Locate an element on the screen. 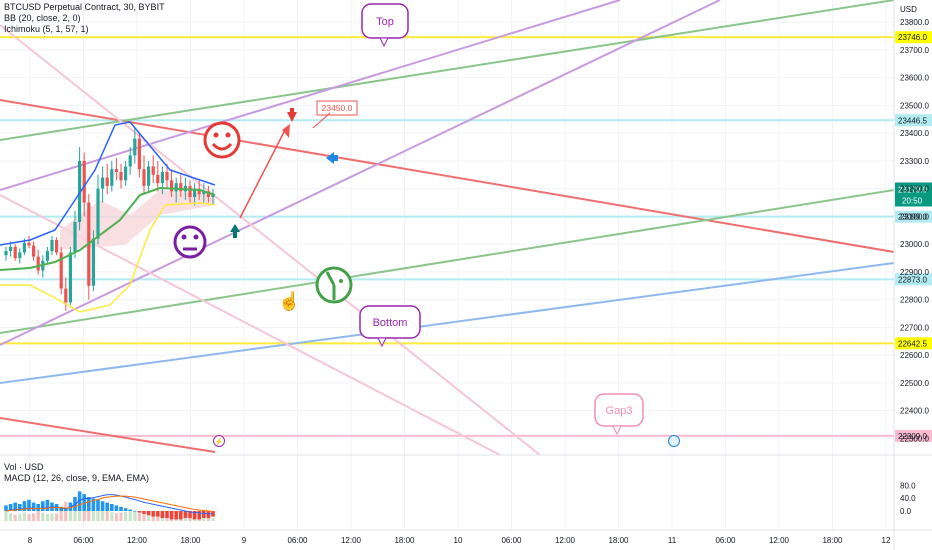 Image resolution: width=932 pixels, height=550 pixels. clock-face-icon is located at coordinates (334, 285).